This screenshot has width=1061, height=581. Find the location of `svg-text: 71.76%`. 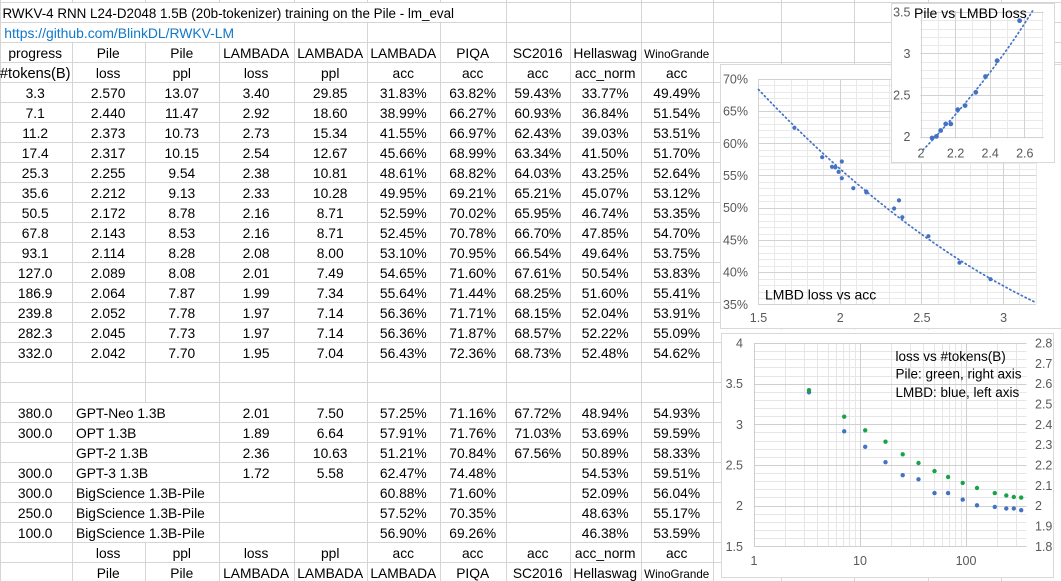

svg-text: 71.76% is located at coordinates (472, 433).